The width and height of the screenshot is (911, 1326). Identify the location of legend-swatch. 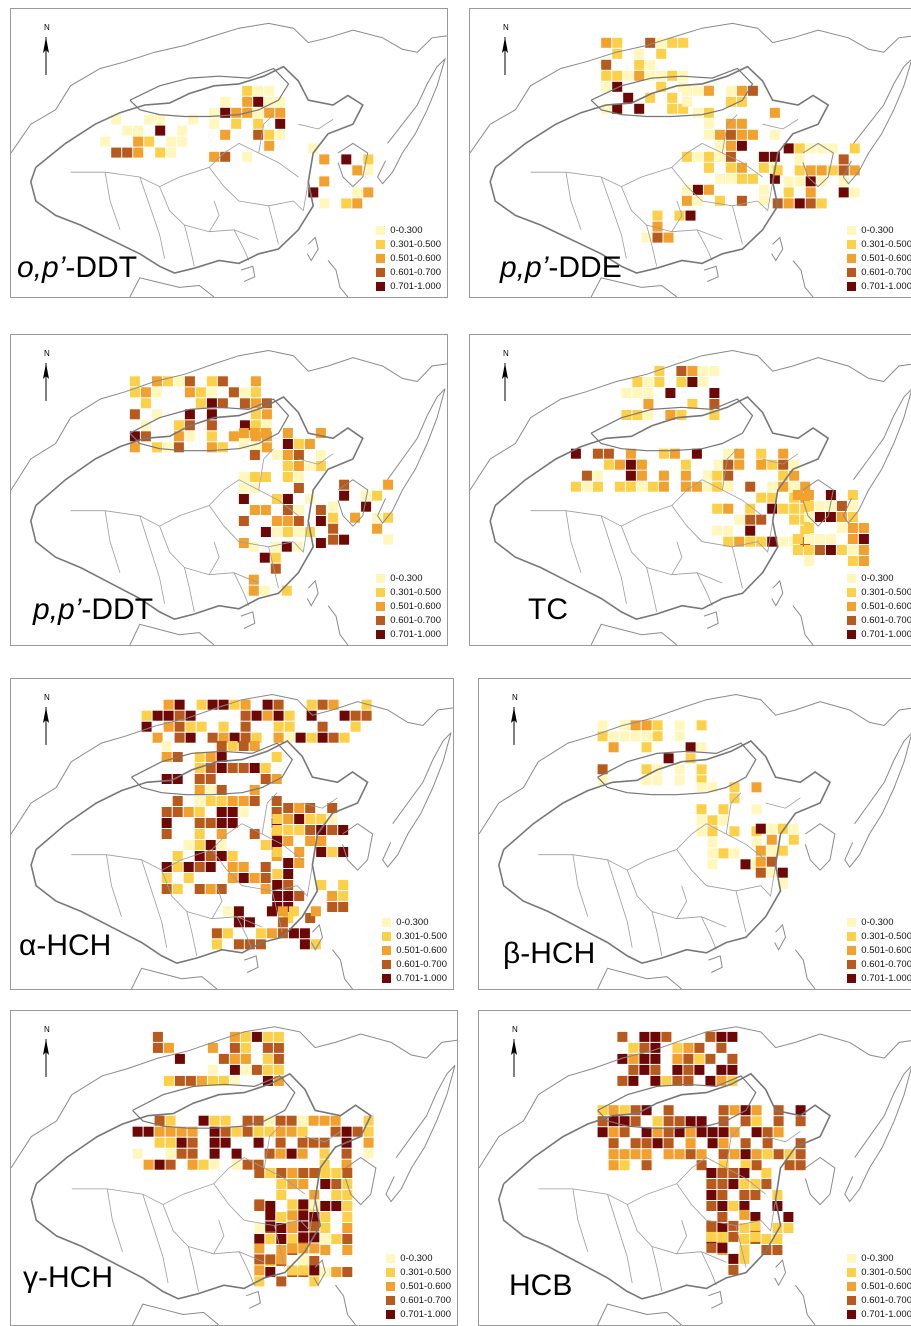
(387, 936).